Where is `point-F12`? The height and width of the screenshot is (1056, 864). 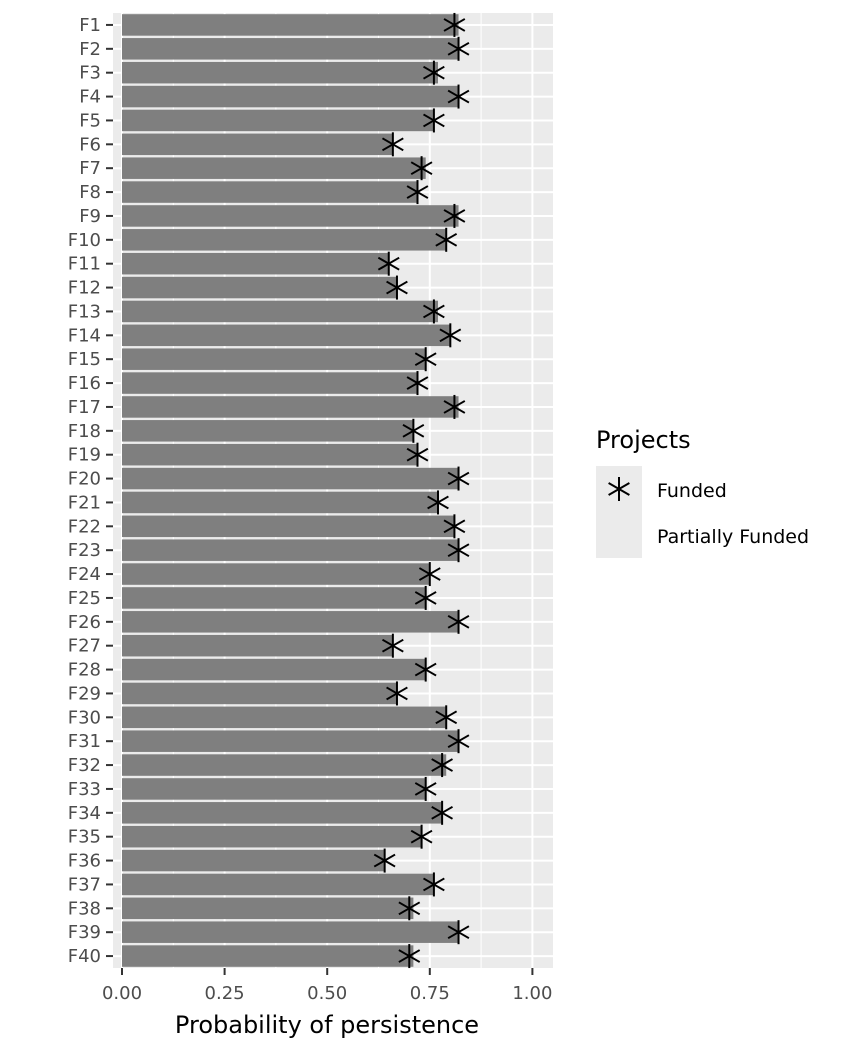
point-F12 is located at coordinates (397, 287).